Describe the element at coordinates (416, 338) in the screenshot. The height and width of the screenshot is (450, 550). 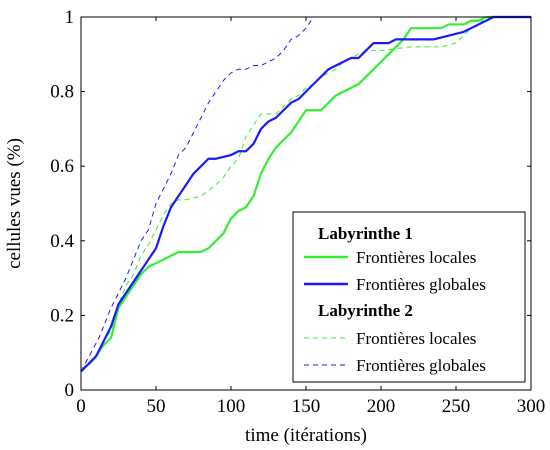
I see `legend-label-local-2: Frontières locales` at that location.